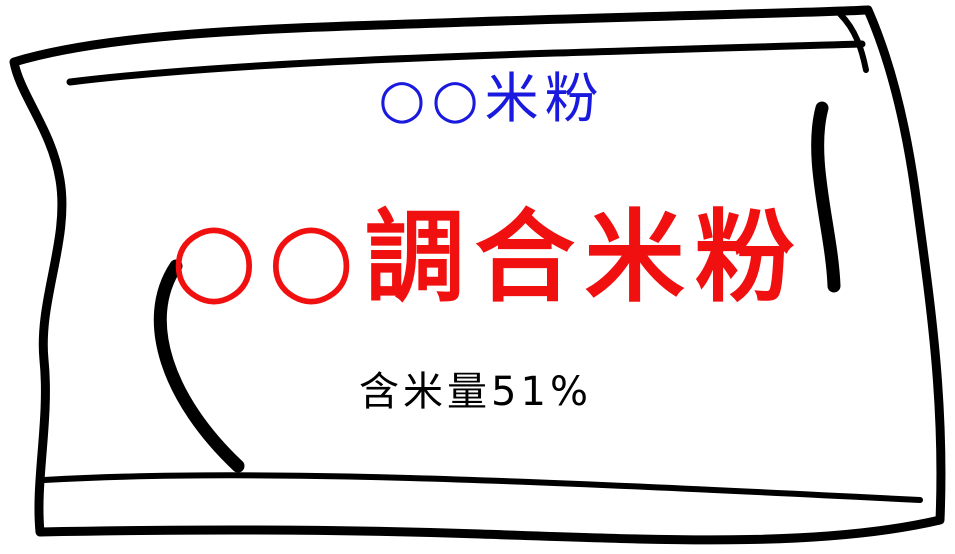 The height and width of the screenshot is (554, 955). Describe the element at coordinates (199, 366) in the screenshot. I see `bag-left-crease` at that location.